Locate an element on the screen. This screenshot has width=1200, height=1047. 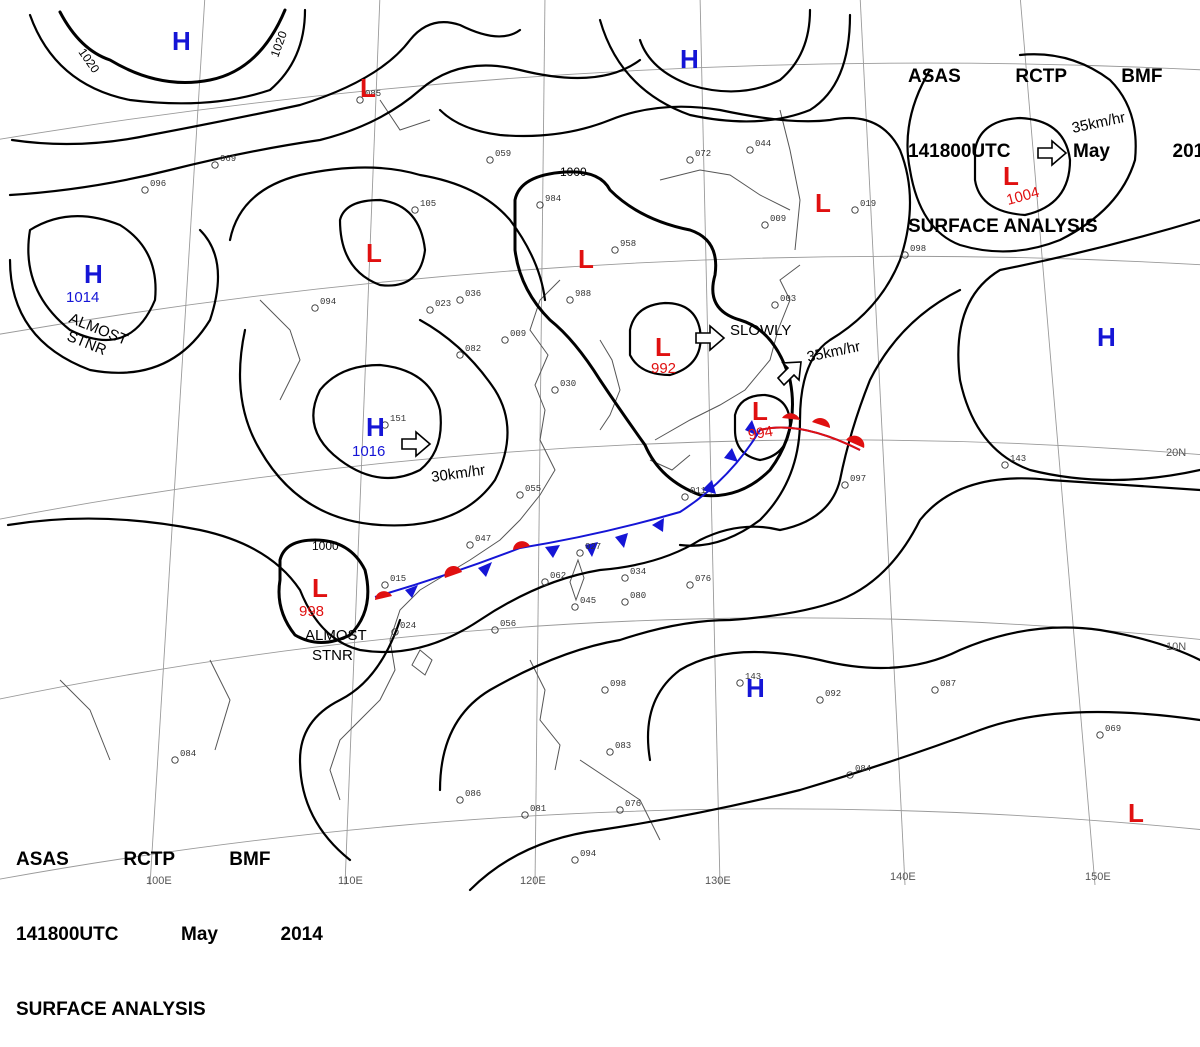
lon-label: 110E is located at coordinates (350, 881).